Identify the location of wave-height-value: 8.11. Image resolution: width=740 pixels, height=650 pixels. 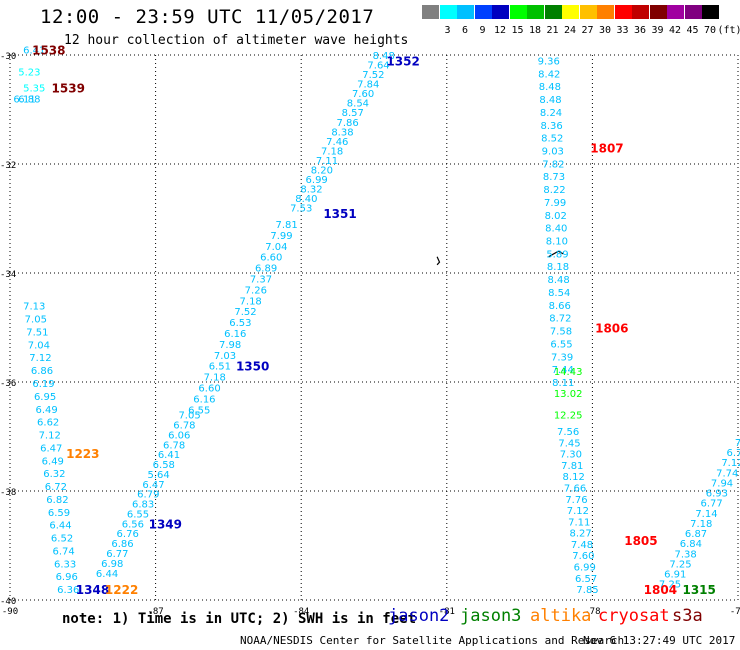
(563, 383).